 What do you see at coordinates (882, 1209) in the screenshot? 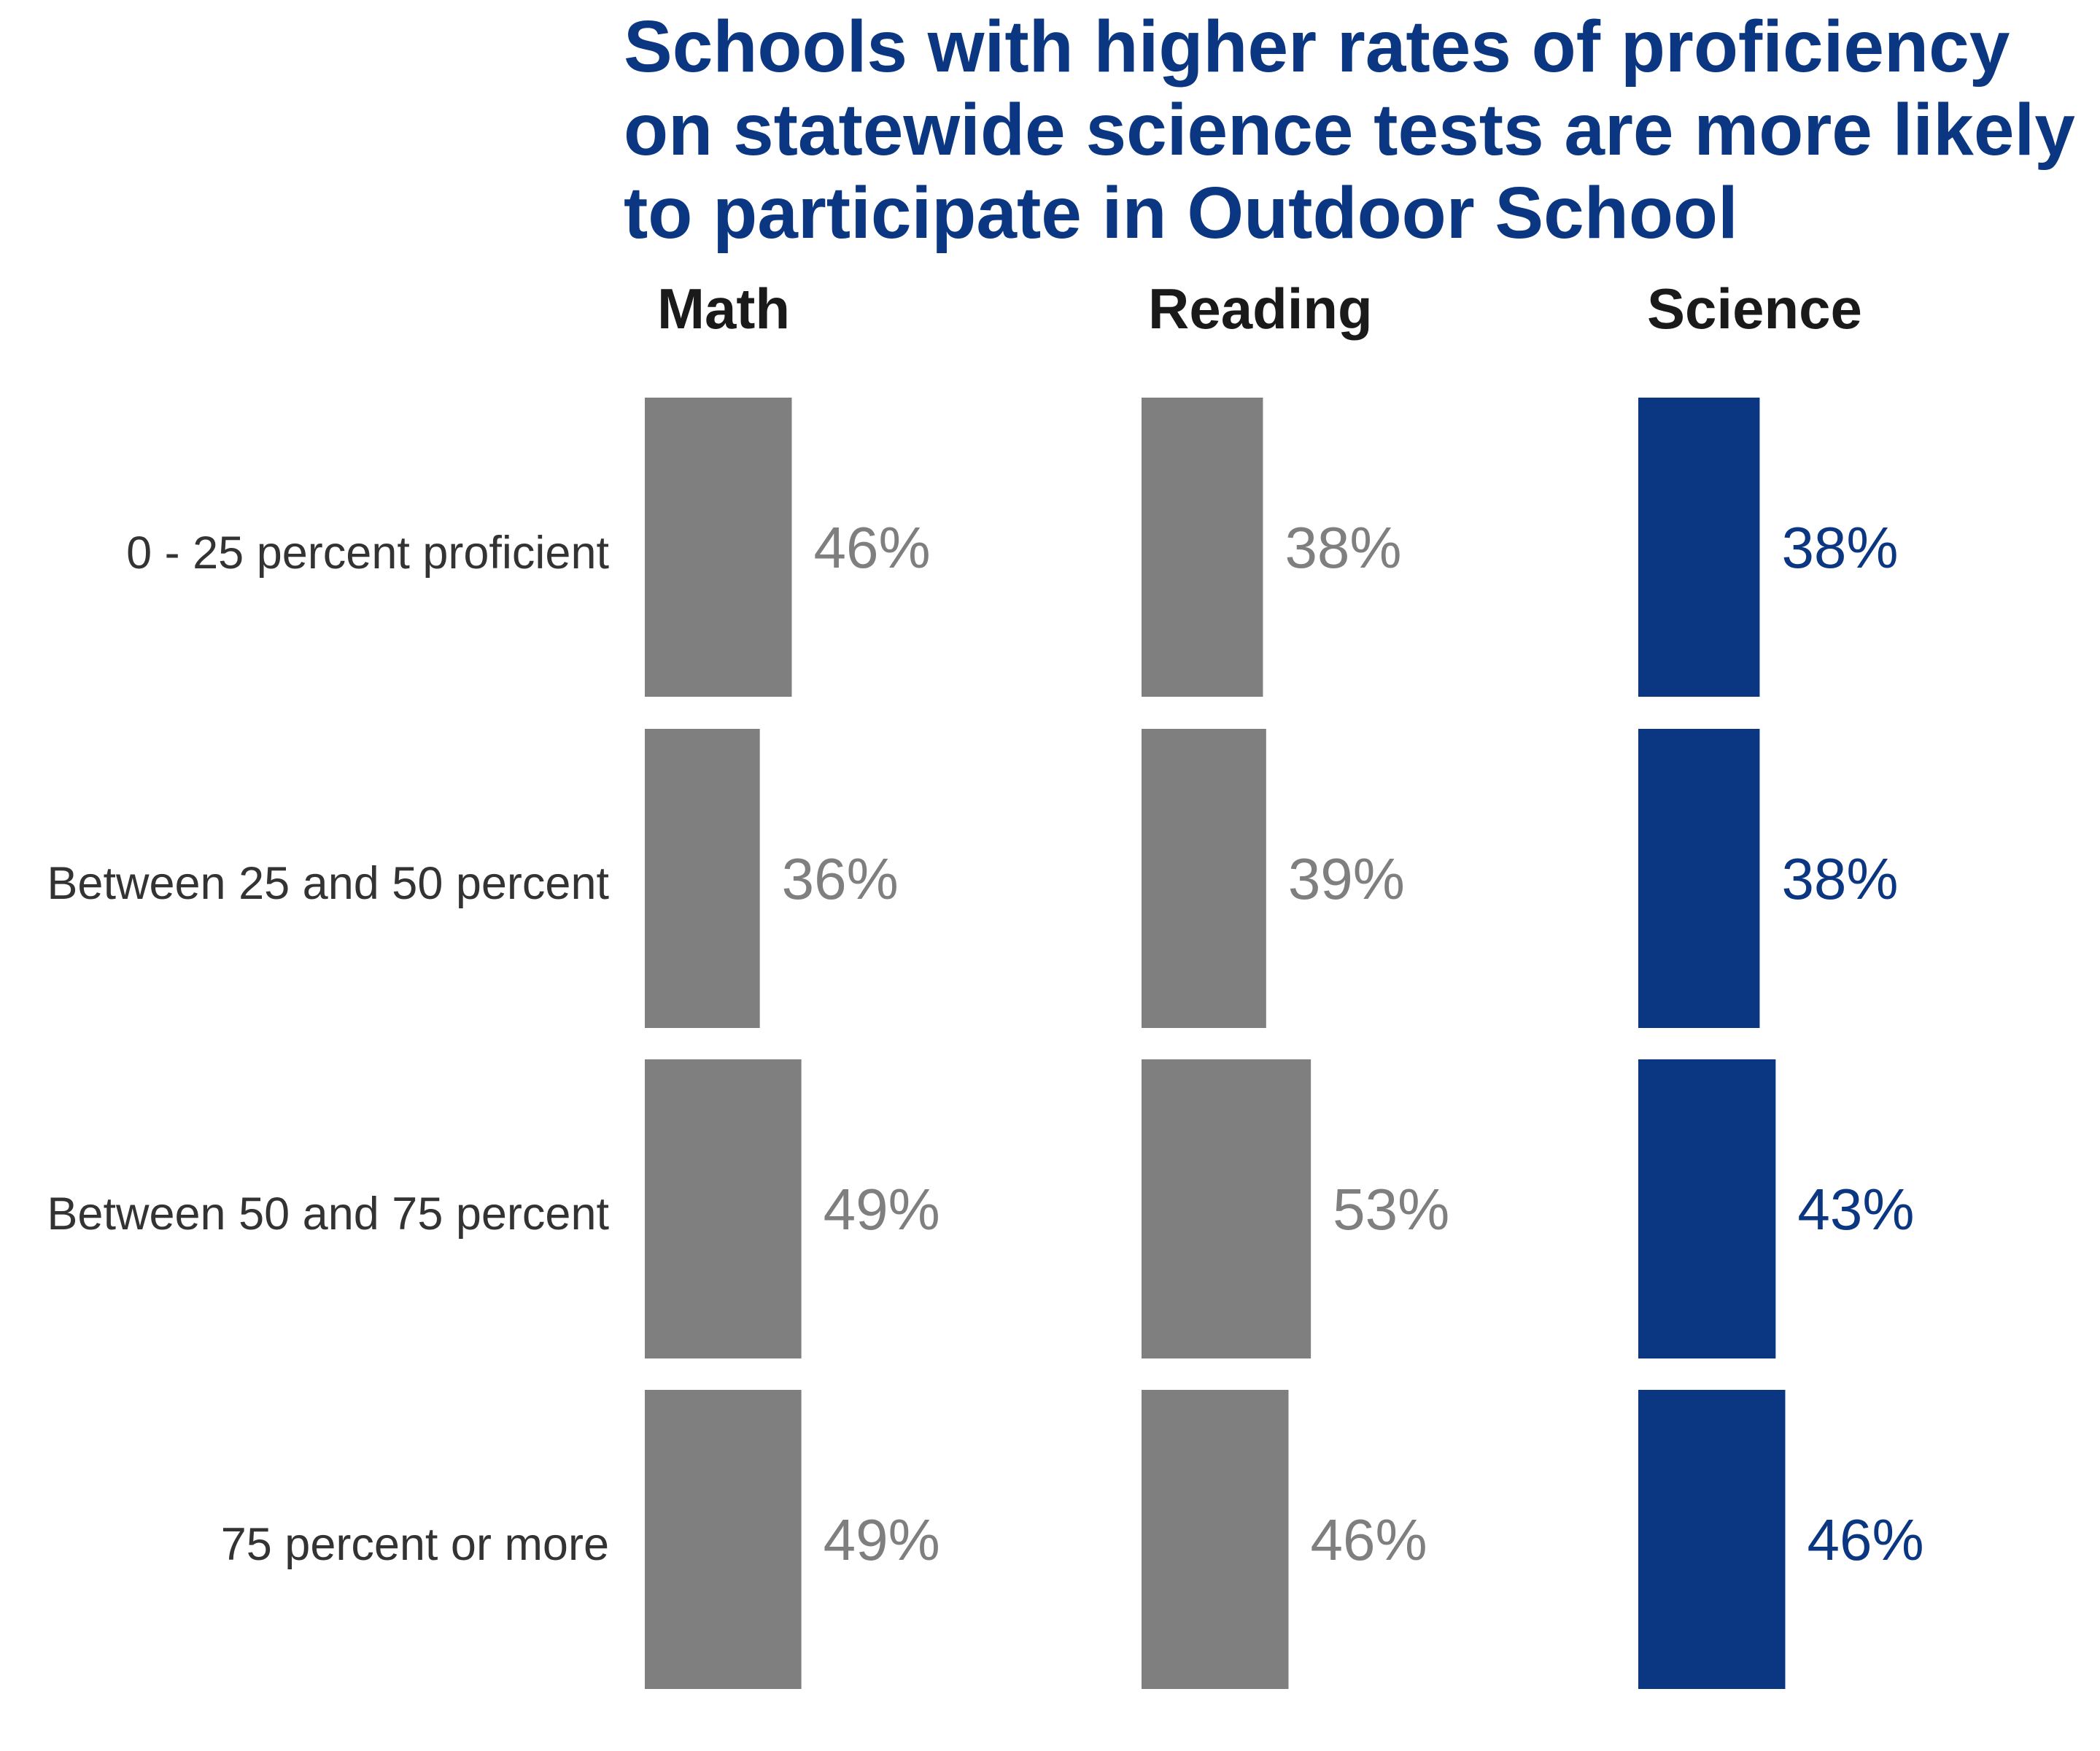
I see `value-label-math-3: 49%` at bounding box center [882, 1209].